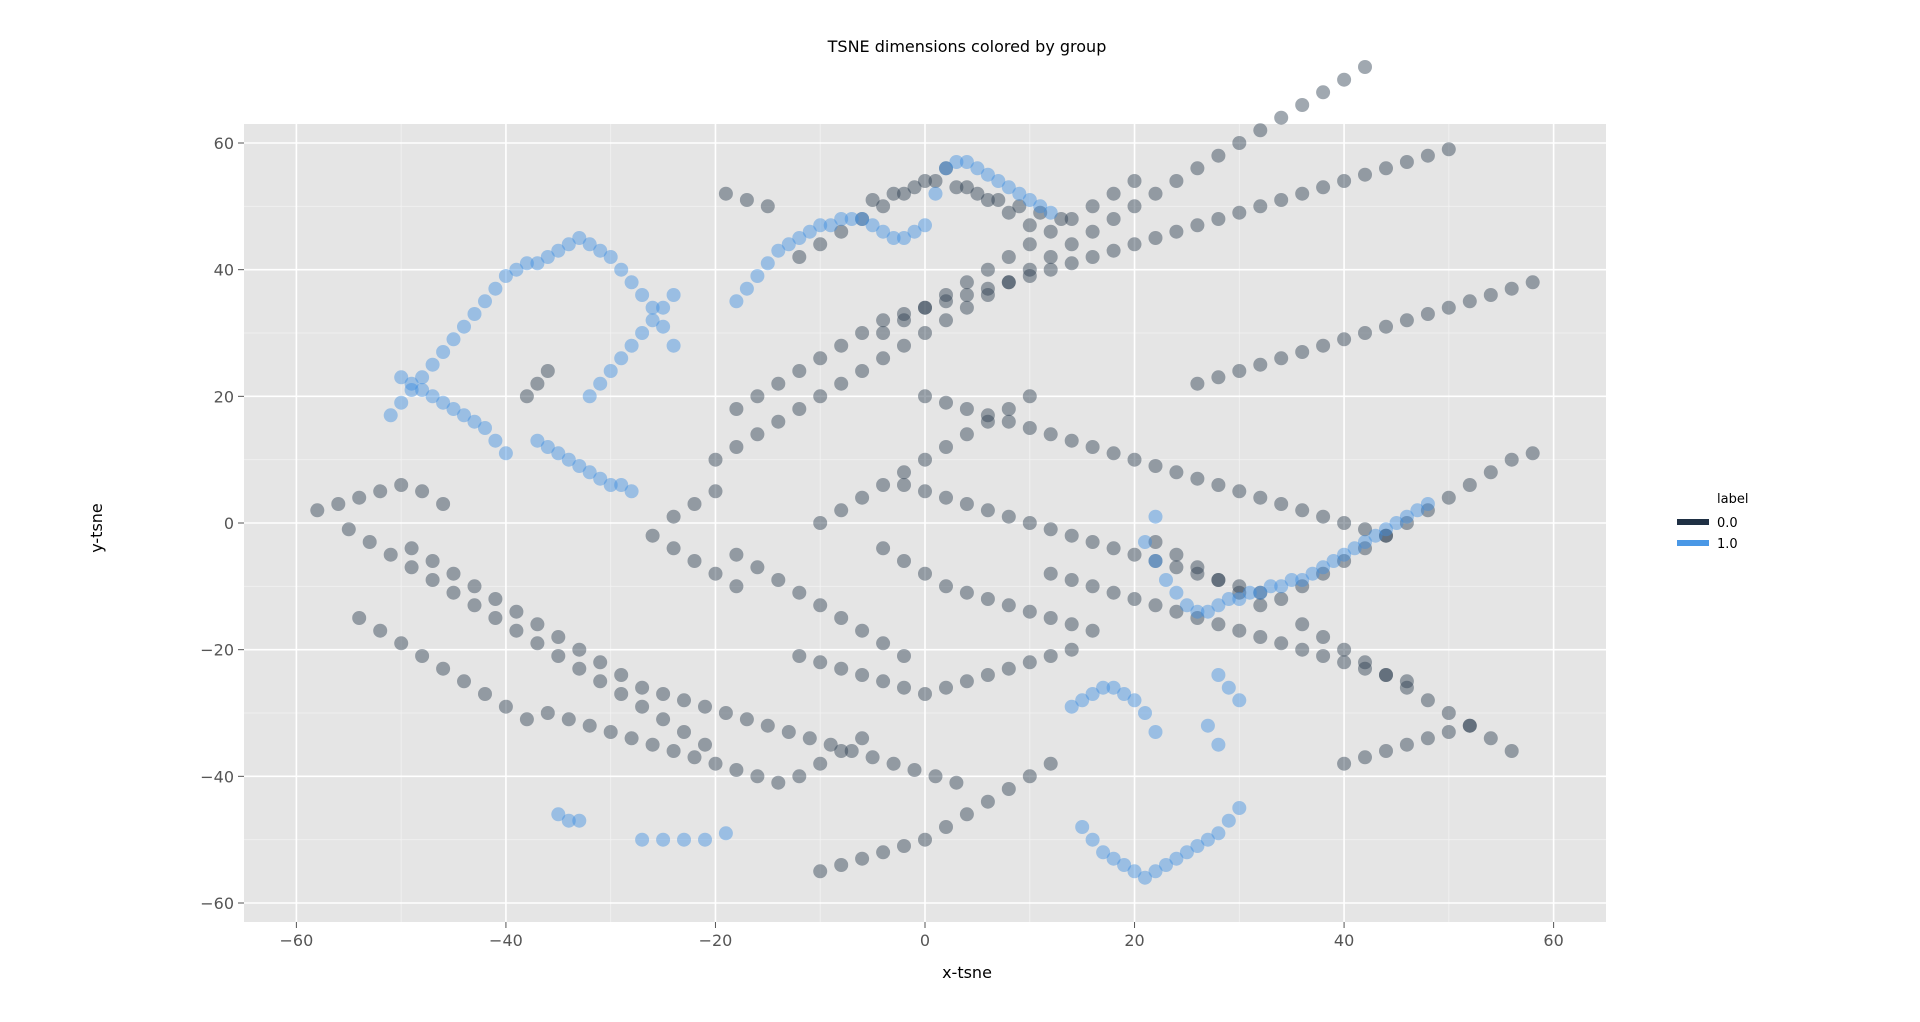 The image size is (1920, 1022). I want to click on y-tick-labels: −60 −40 −20 0 20 40 60, so click(217, 523).